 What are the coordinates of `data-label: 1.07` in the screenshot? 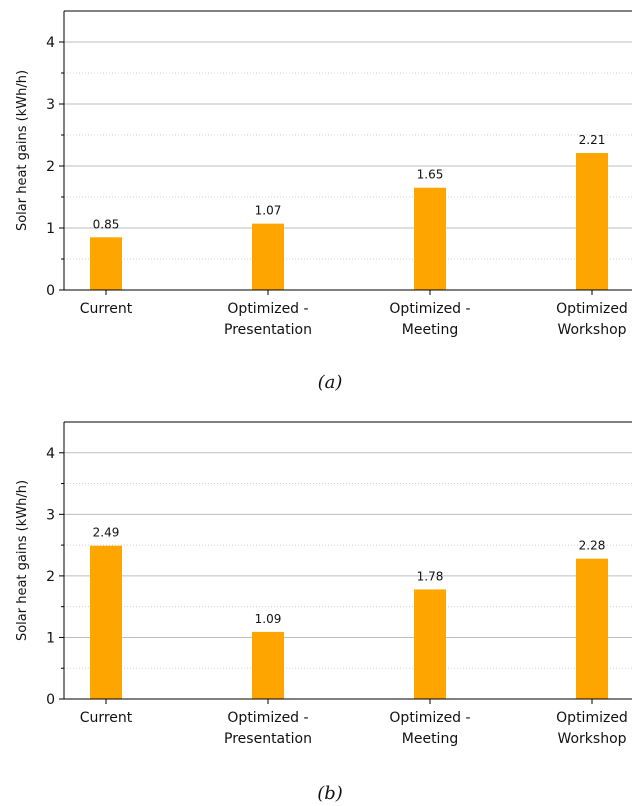 It's located at (268, 211).